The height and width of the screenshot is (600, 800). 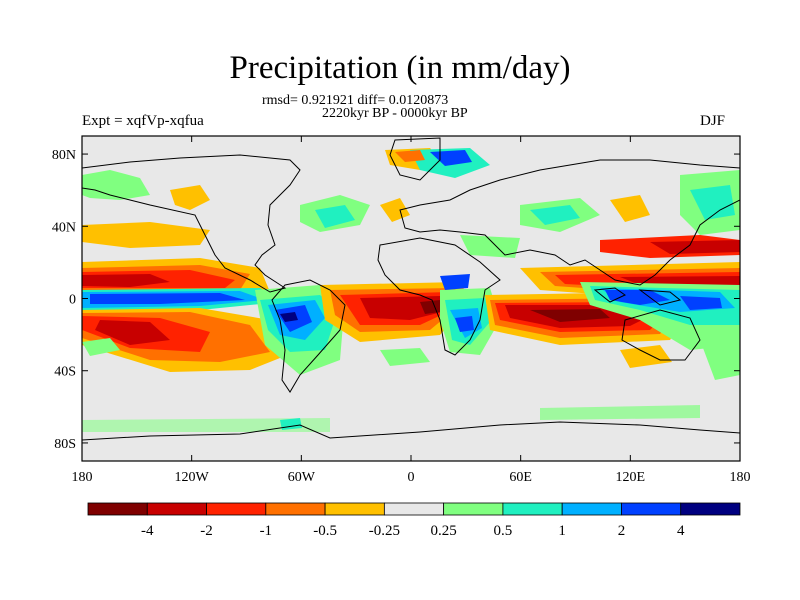 I want to click on y-tick-label: 40N, so click(x=64, y=227).